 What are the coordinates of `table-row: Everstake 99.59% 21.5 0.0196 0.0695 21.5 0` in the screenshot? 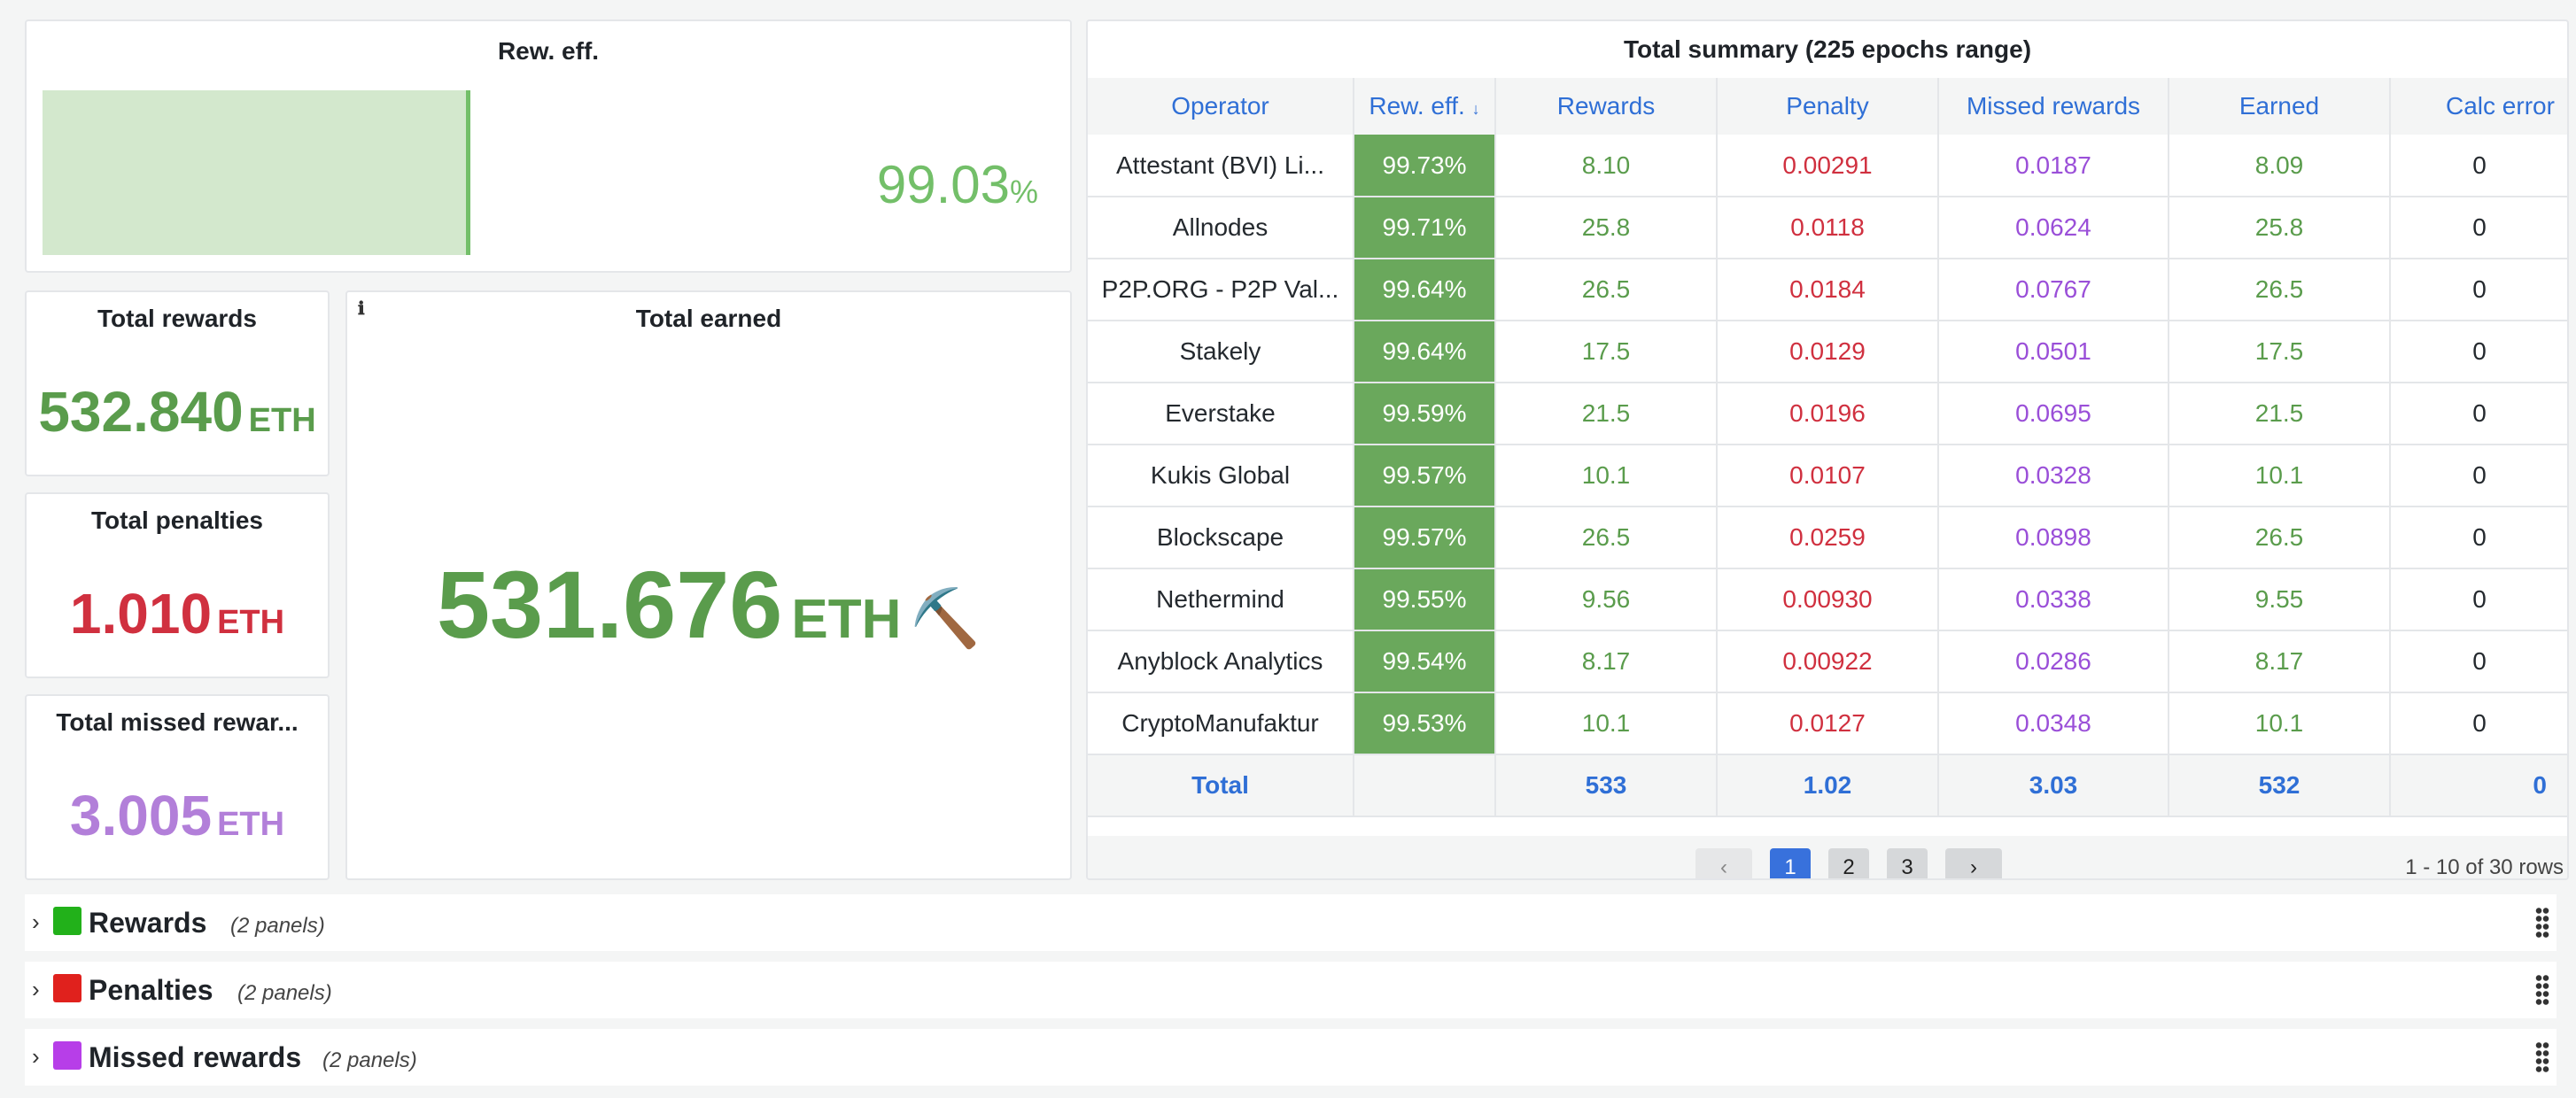 It's located at (1827, 414).